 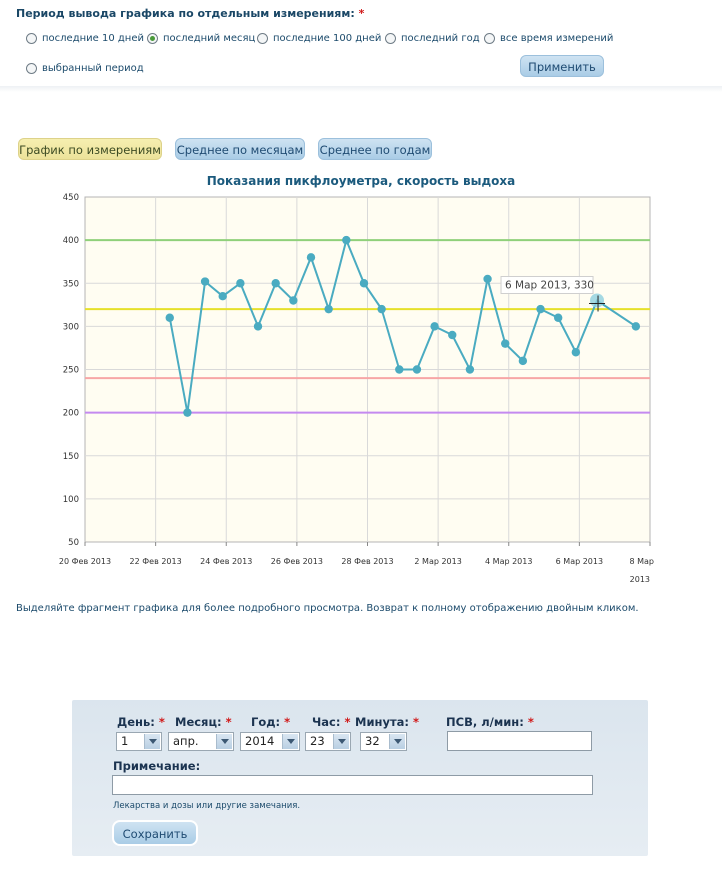 What do you see at coordinates (297, 561) in the screenshot?
I see `x-tick-label: 26 Фев 2013` at bounding box center [297, 561].